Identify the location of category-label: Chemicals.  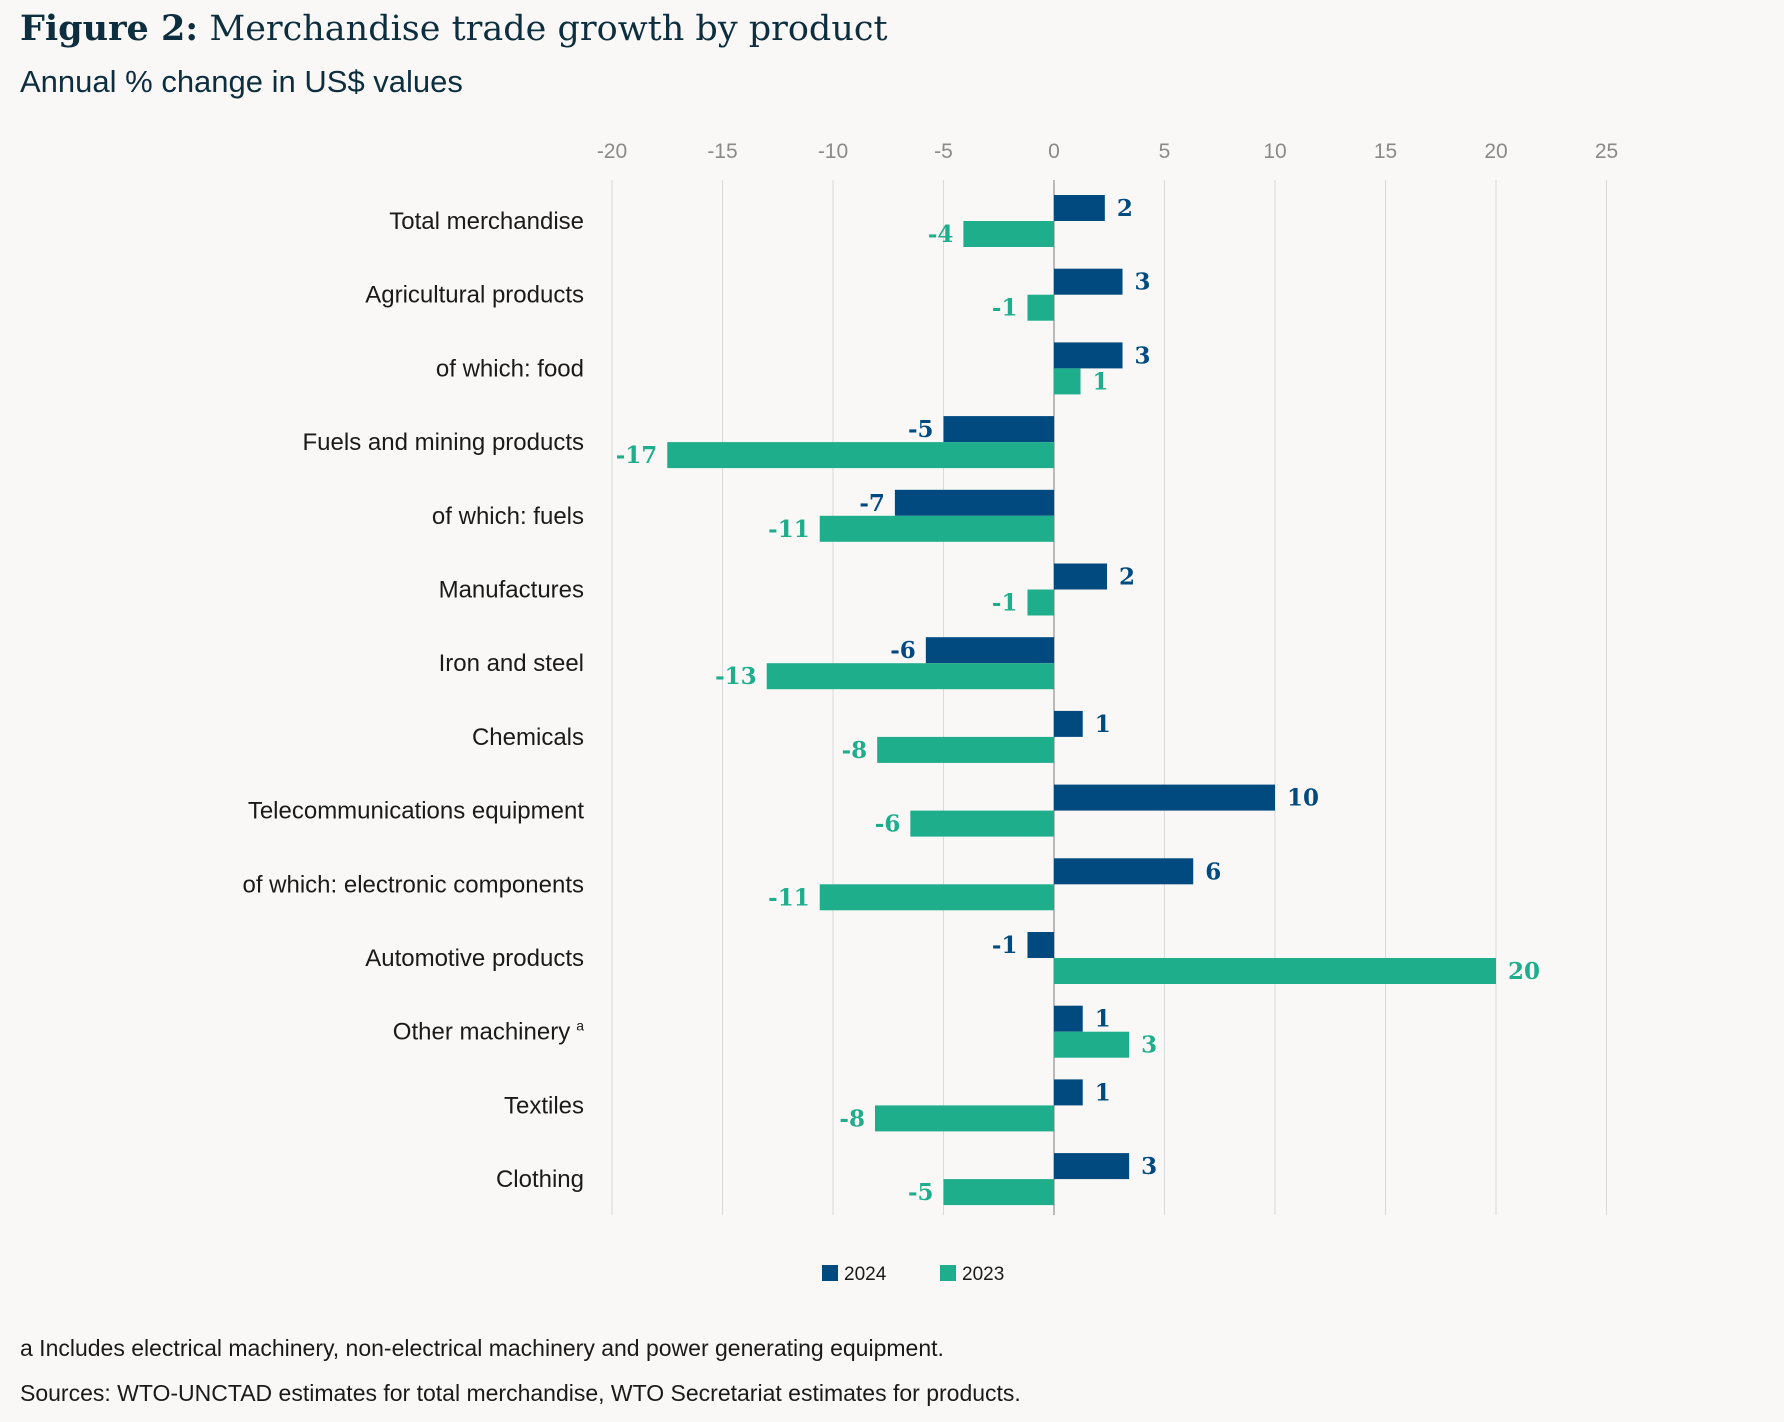
(528, 737).